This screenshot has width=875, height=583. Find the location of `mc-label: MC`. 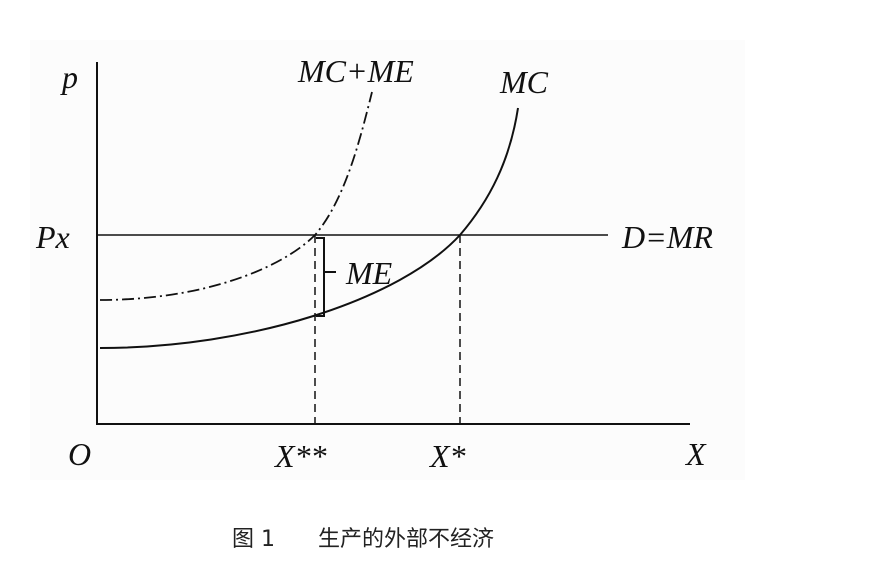

mc-label: MC is located at coordinates (524, 82).